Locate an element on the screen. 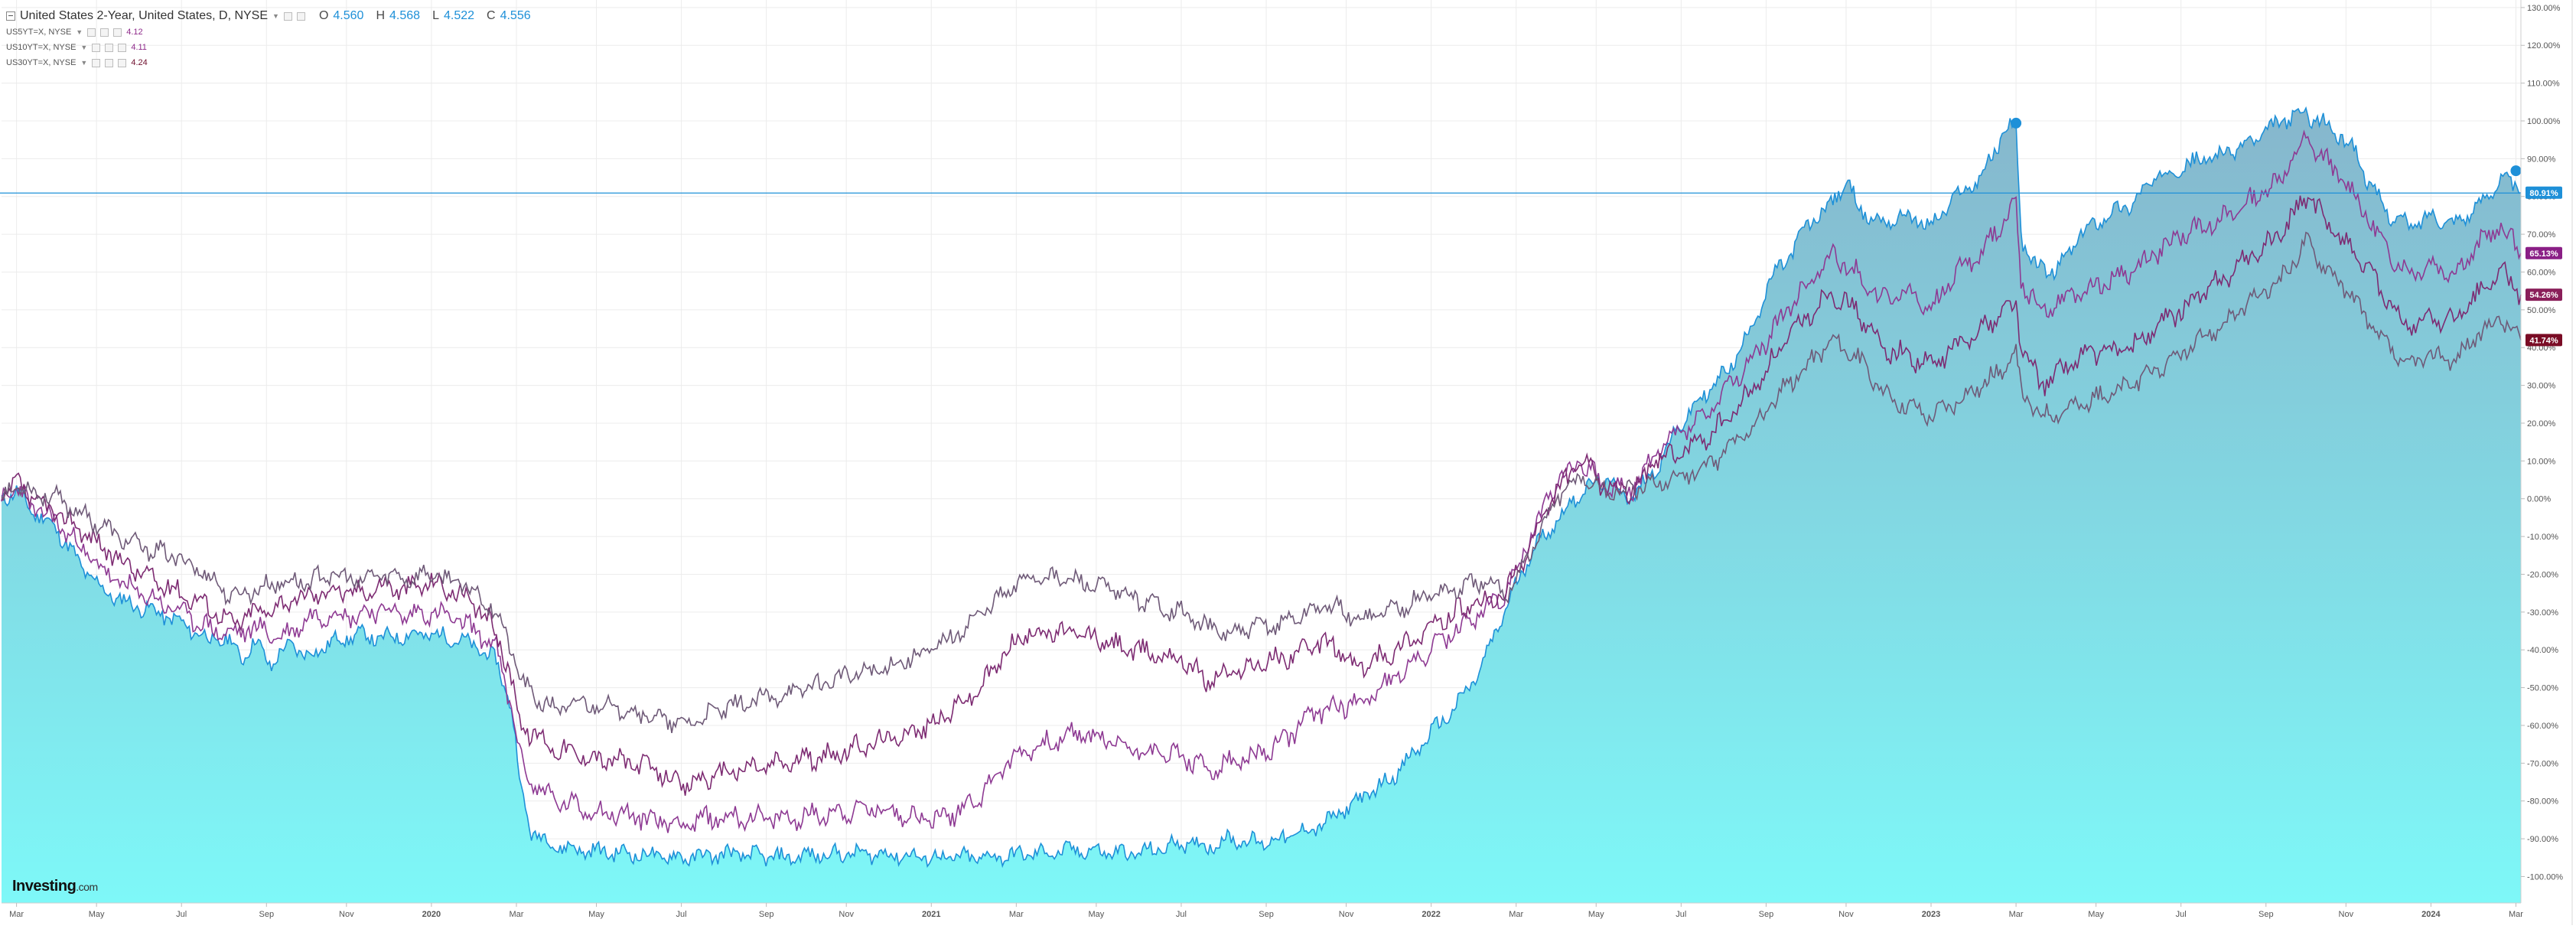 The height and width of the screenshot is (929, 2576). ohlc-low-label: L is located at coordinates (436, 15).